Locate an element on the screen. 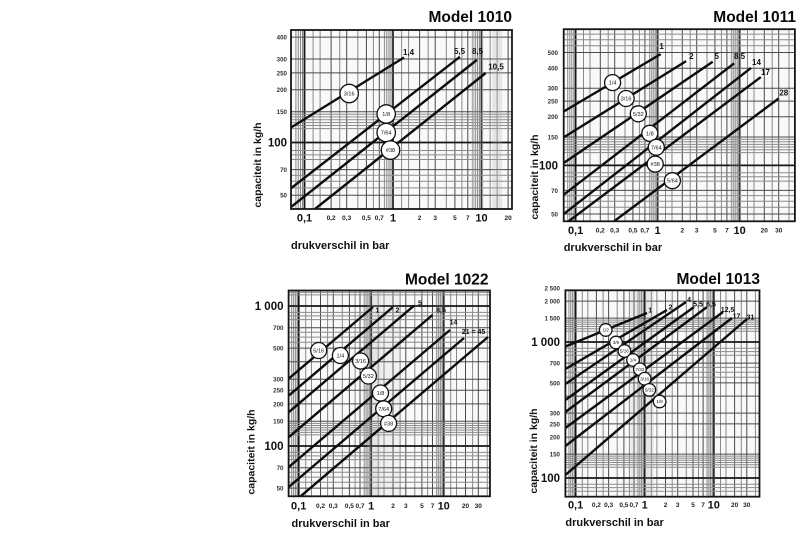 This screenshot has width=800, height=534. svg-text: 0,3 is located at coordinates (346, 218).